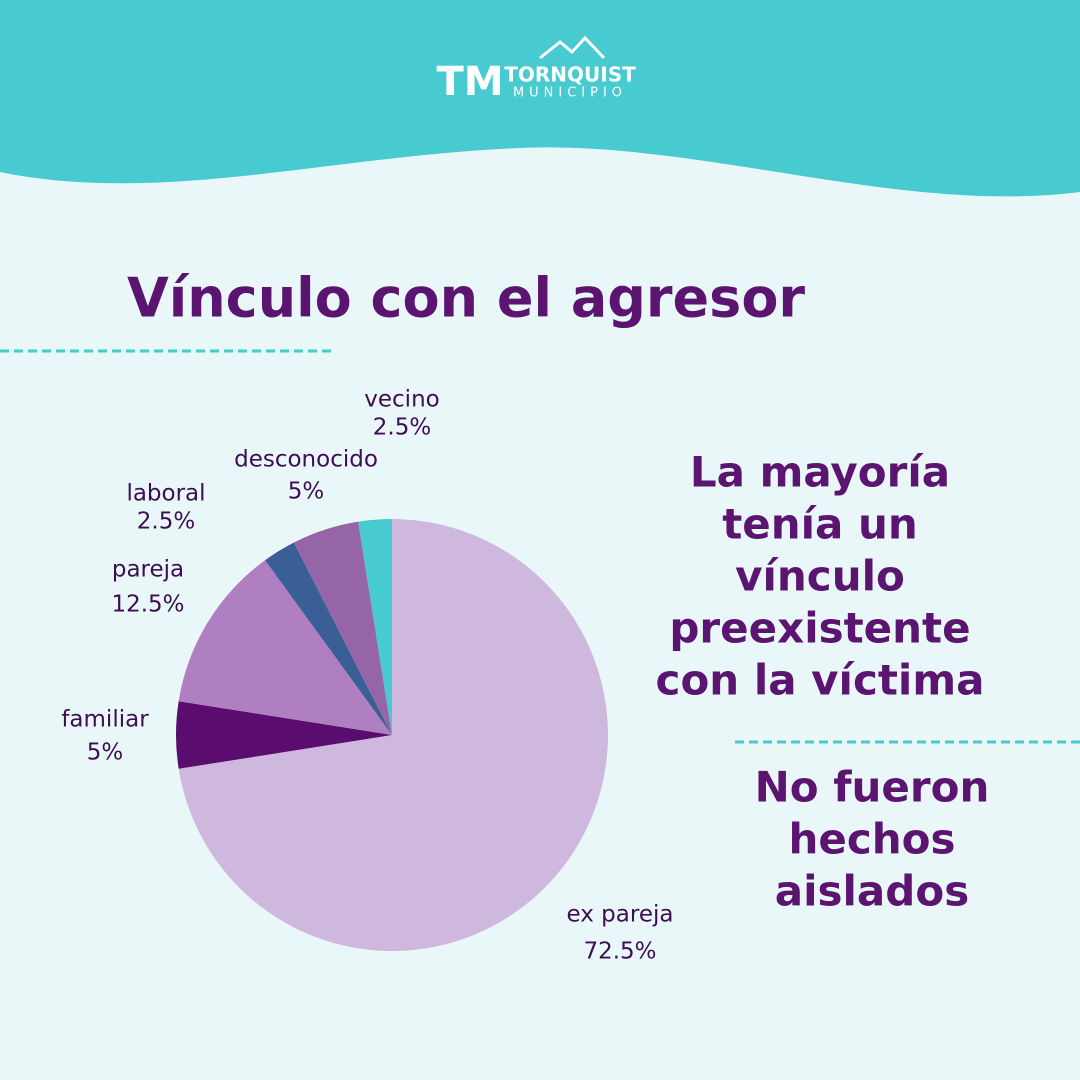  Describe the element at coordinates (570, 75) in the screenshot. I see `logo-name: TORNQUIST` at that location.